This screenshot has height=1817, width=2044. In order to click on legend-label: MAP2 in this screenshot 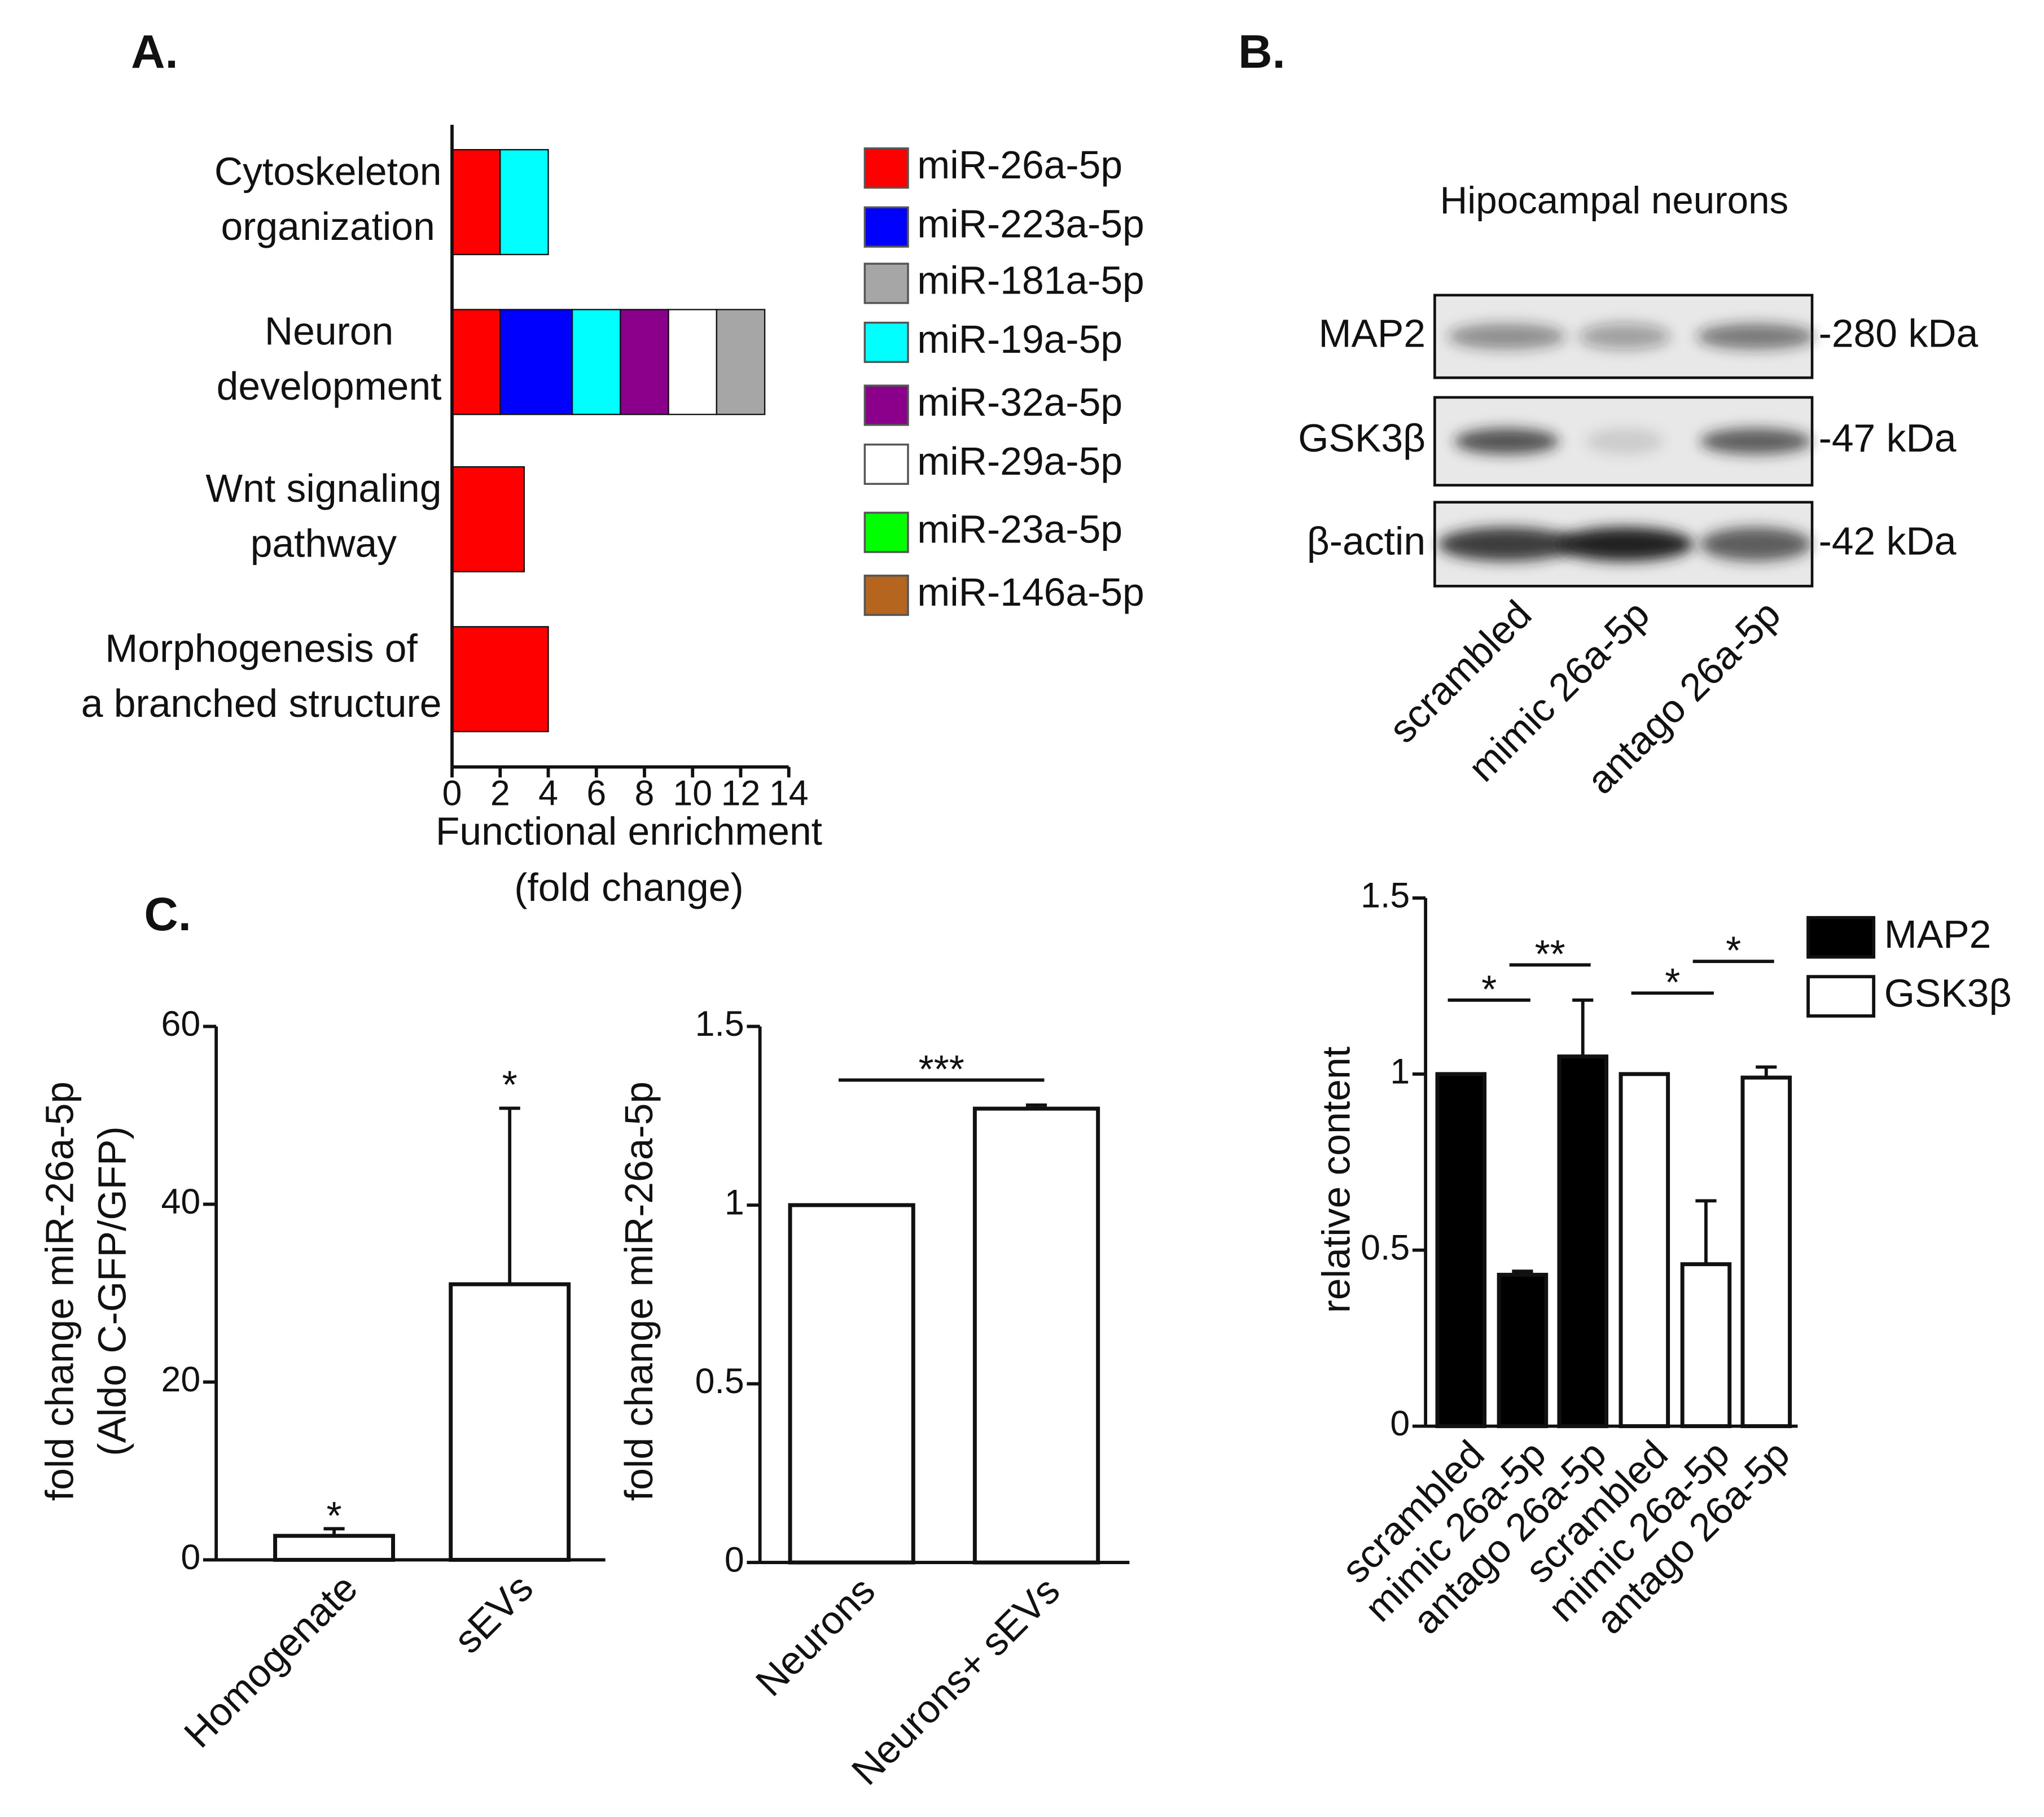, I will do `click(1938, 934)`.